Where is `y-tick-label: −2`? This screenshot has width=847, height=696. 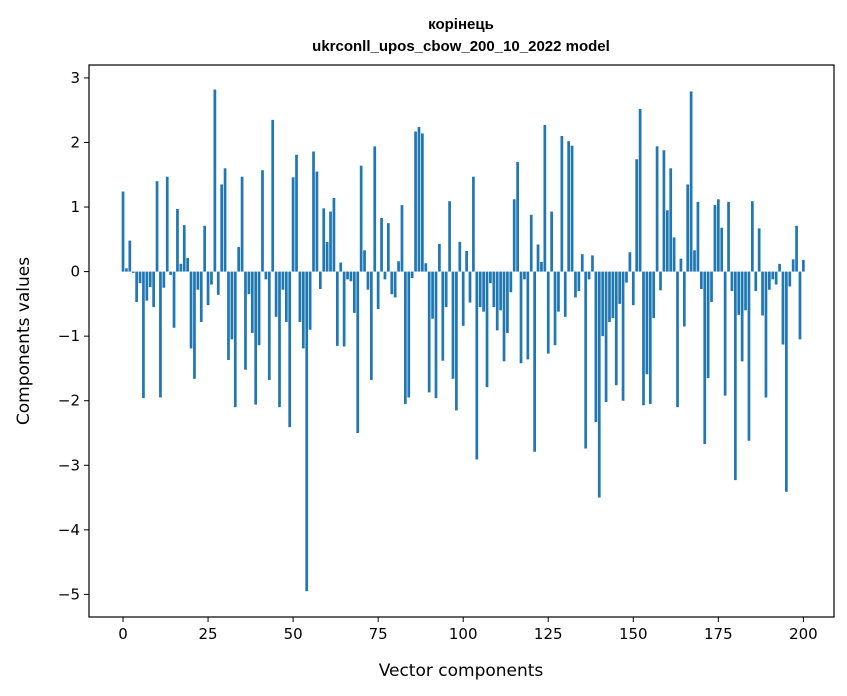
y-tick-label: −2 is located at coordinates (69, 401).